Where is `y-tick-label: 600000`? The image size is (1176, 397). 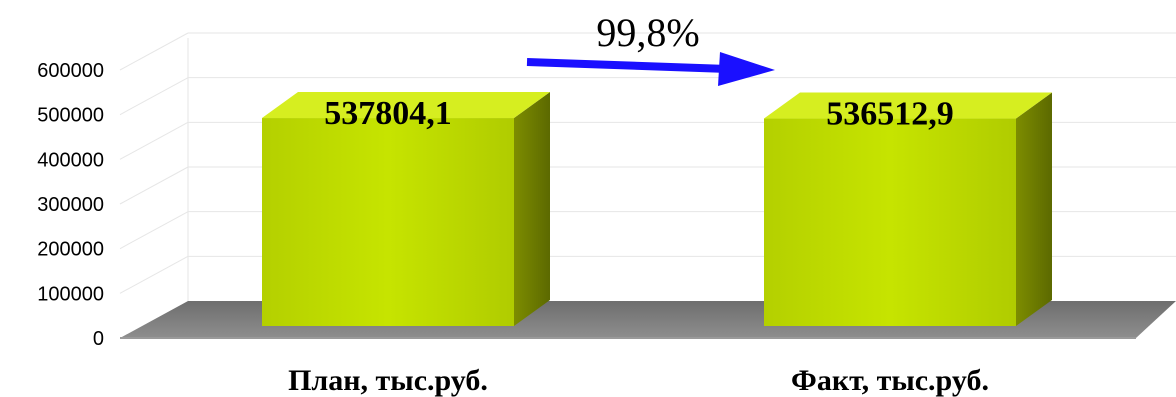
y-tick-label: 600000 is located at coordinates (70, 71).